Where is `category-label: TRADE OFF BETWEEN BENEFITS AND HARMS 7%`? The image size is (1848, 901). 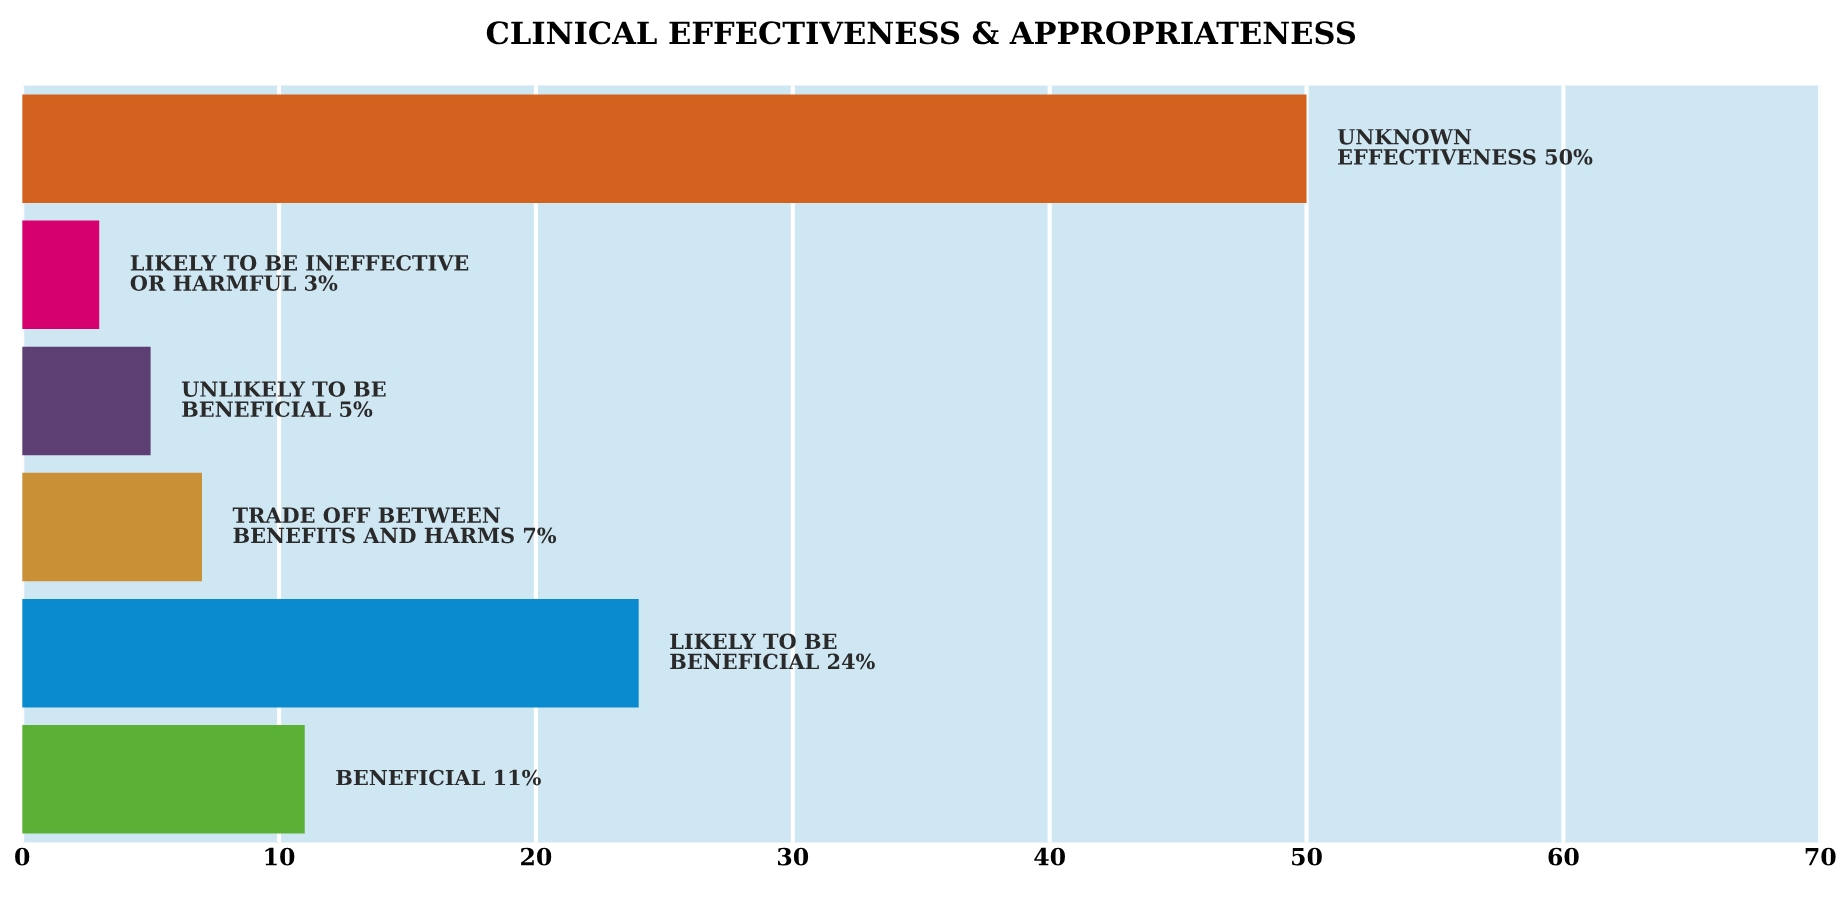
category-label: TRADE OFF BETWEEN BENEFITS AND HARMS 7% is located at coordinates (394, 525).